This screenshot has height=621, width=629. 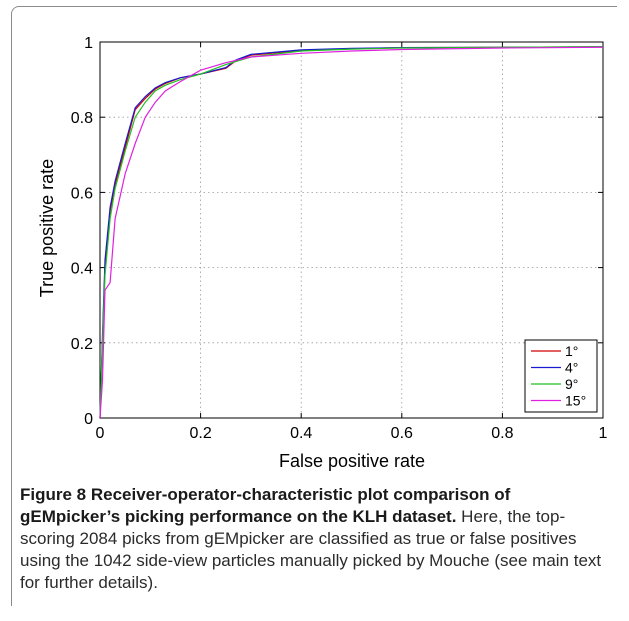 What do you see at coordinates (82, 118) in the screenshot?
I see `y-tick-label: 0.8` at bounding box center [82, 118].